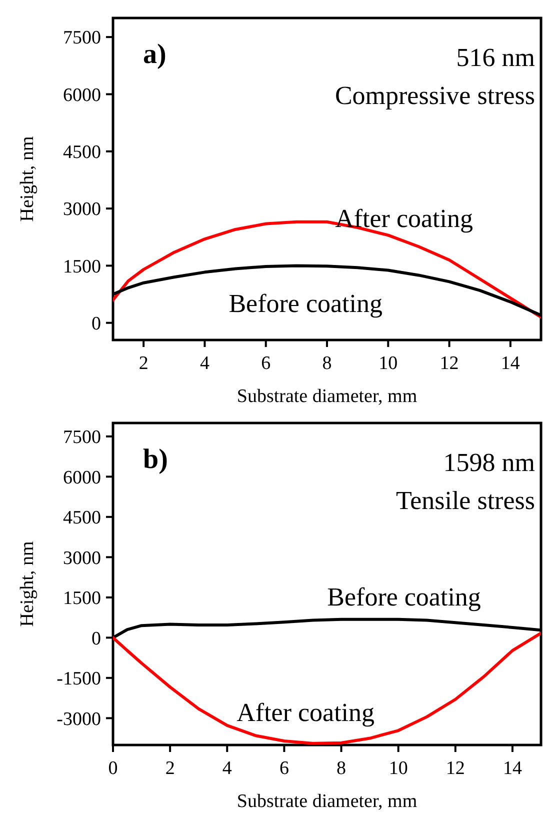  What do you see at coordinates (78, 679) in the screenshot?
I see `y-tick-label: -1500` at bounding box center [78, 679].